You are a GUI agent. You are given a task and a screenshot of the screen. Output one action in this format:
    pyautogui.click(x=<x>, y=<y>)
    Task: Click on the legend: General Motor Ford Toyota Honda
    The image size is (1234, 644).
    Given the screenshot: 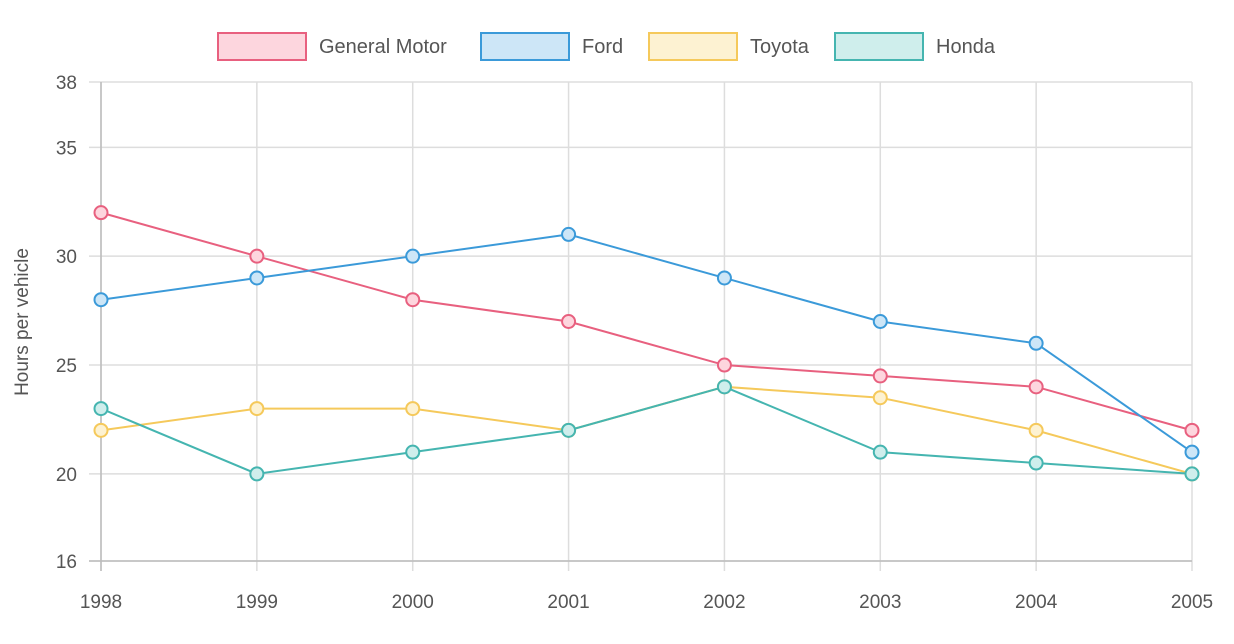 What is the action you would take?
    pyautogui.click(x=606, y=46)
    